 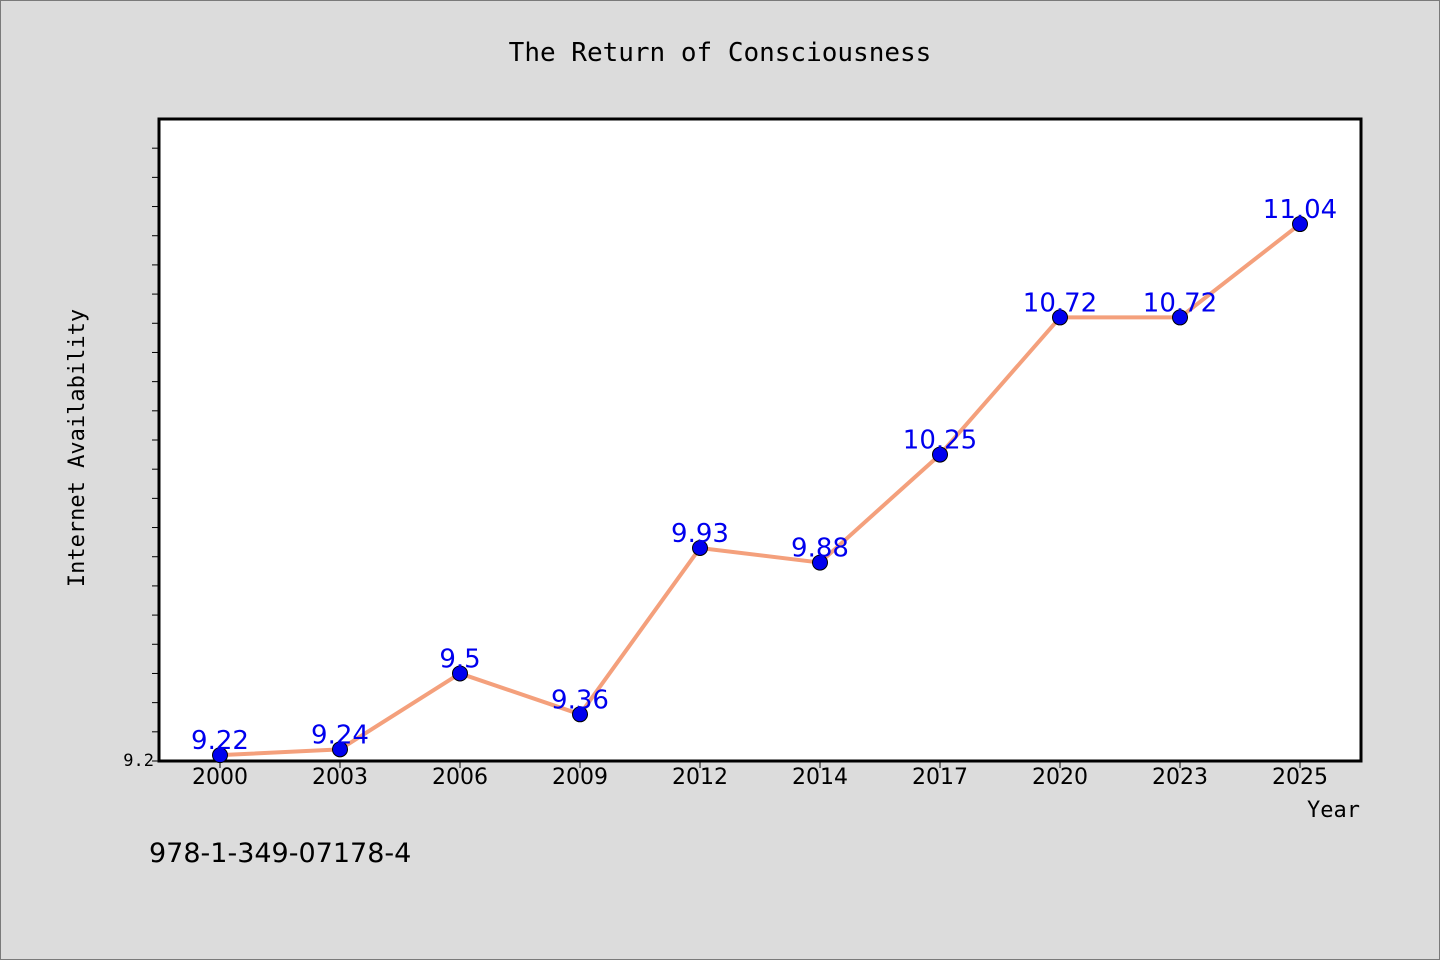 What do you see at coordinates (77, 448) in the screenshot?
I see `y-axis-label: Internet Availability` at bounding box center [77, 448].